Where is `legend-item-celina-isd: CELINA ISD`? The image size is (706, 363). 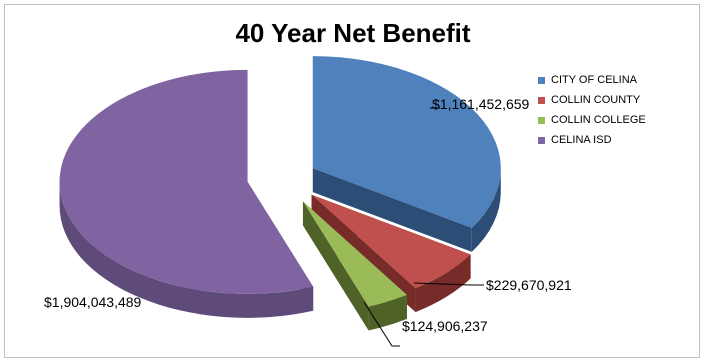
legend-item-celina-isd: CELINA ISD is located at coordinates (592, 140).